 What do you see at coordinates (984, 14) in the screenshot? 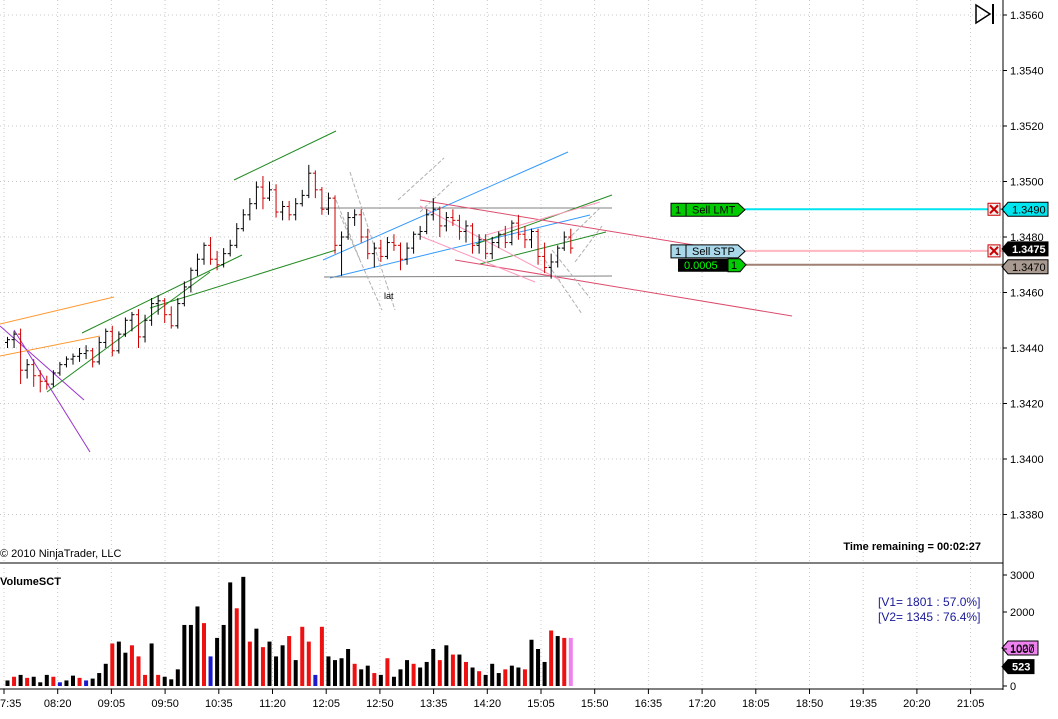
I see `play-icon` at bounding box center [984, 14].